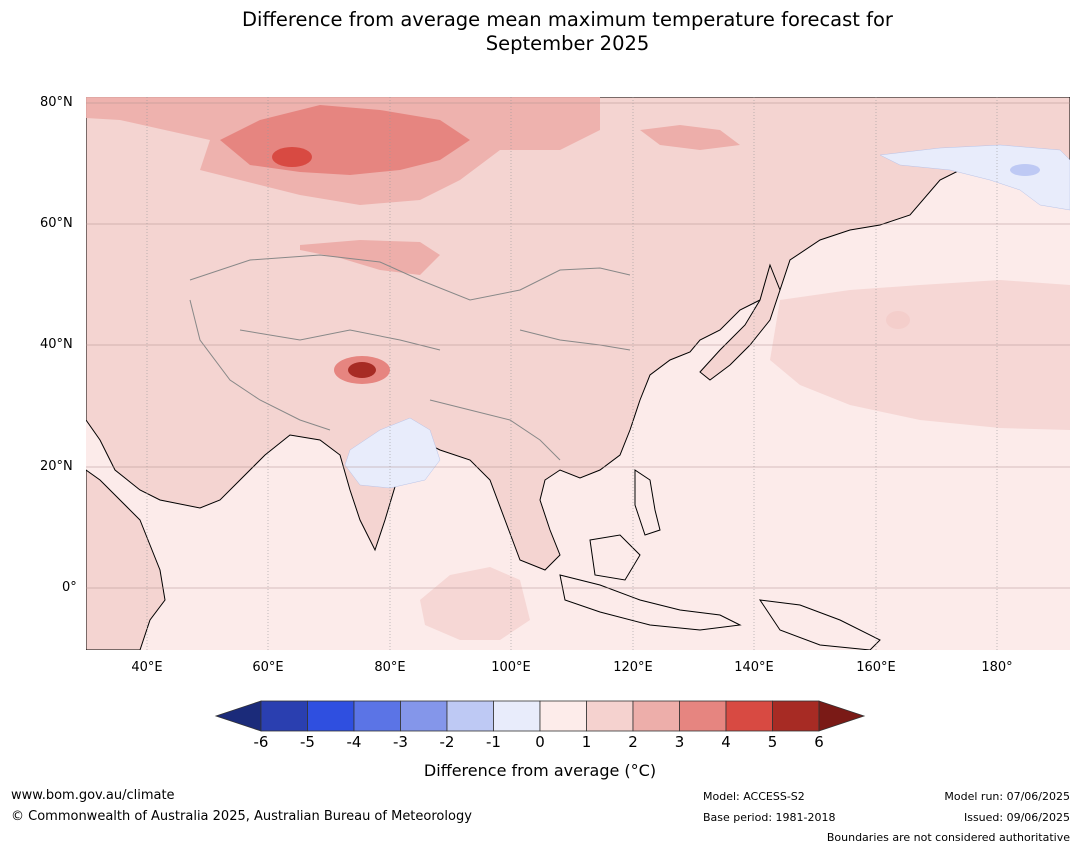  Describe the element at coordinates (920, 355) in the screenshot. I see `anomaly-warm-pacific-band` at that location.